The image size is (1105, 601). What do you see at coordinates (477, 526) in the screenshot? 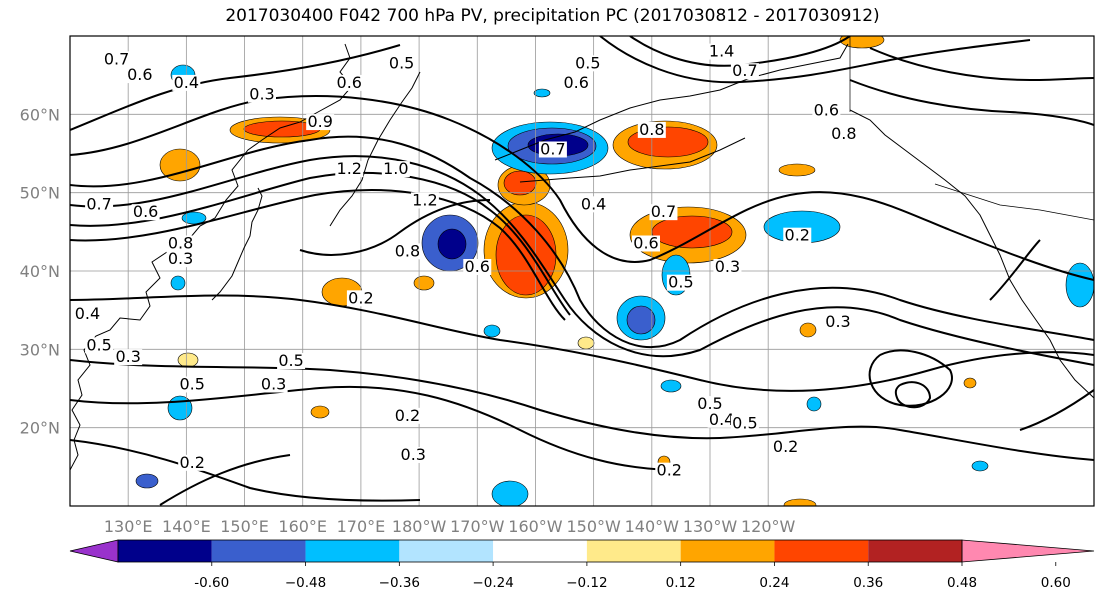
I see `lon-tick-label: 170°W` at bounding box center [477, 526].